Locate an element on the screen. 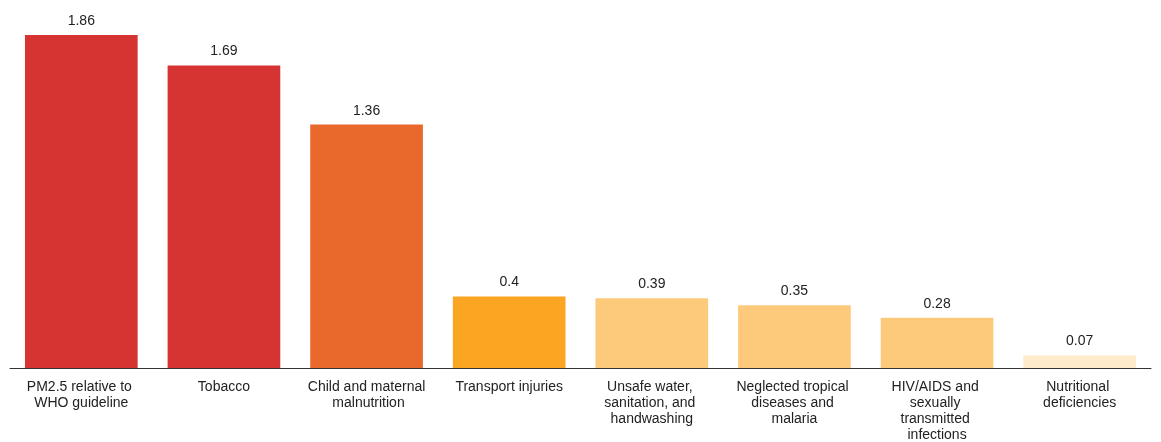 This screenshot has height=442, width=1161. x-tick-label: HIV/AIDS and sexually transmitted infections is located at coordinates (937, 410).